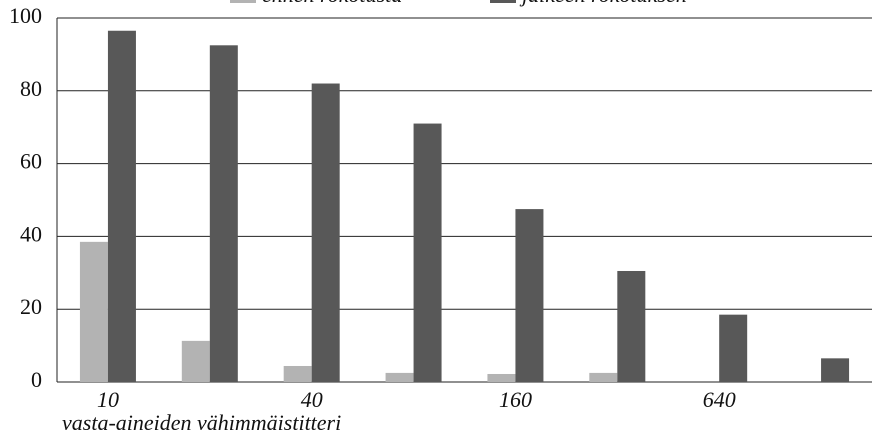 This screenshot has width=872, height=436. I want to click on legend-label: jälkeen rokotuksen, so click(603, 3).